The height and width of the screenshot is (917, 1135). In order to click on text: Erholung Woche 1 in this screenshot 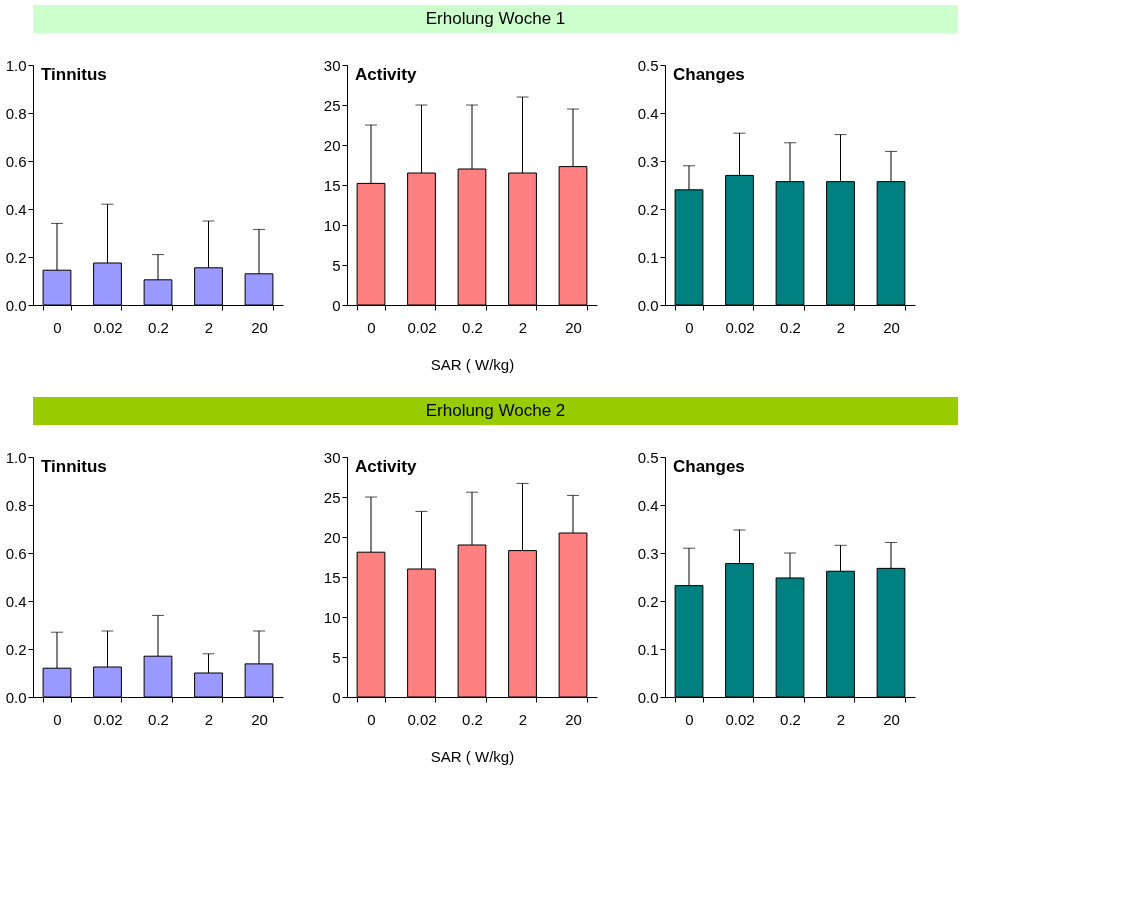, I will do `click(495, 18)`.